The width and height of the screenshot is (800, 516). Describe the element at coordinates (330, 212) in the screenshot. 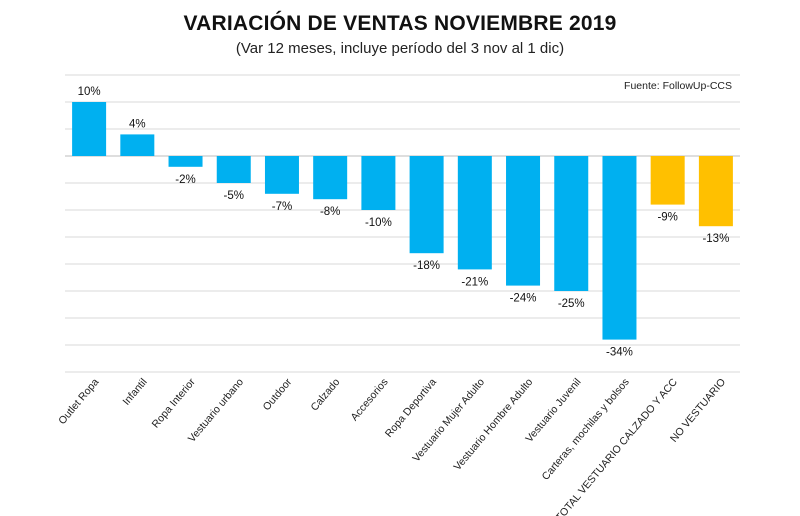

I see `data-label: -8%` at that location.